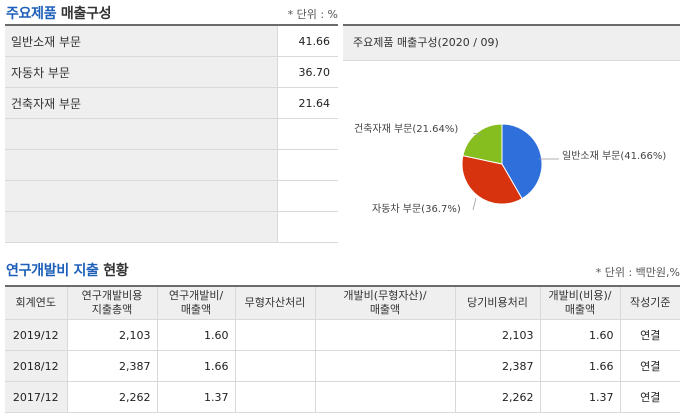 Image resolution: width=688 pixels, height=418 pixels. What do you see at coordinates (580, 397) in the screenshot?
I see `rd-expense-ratio-cell: 1.37` at bounding box center [580, 397].